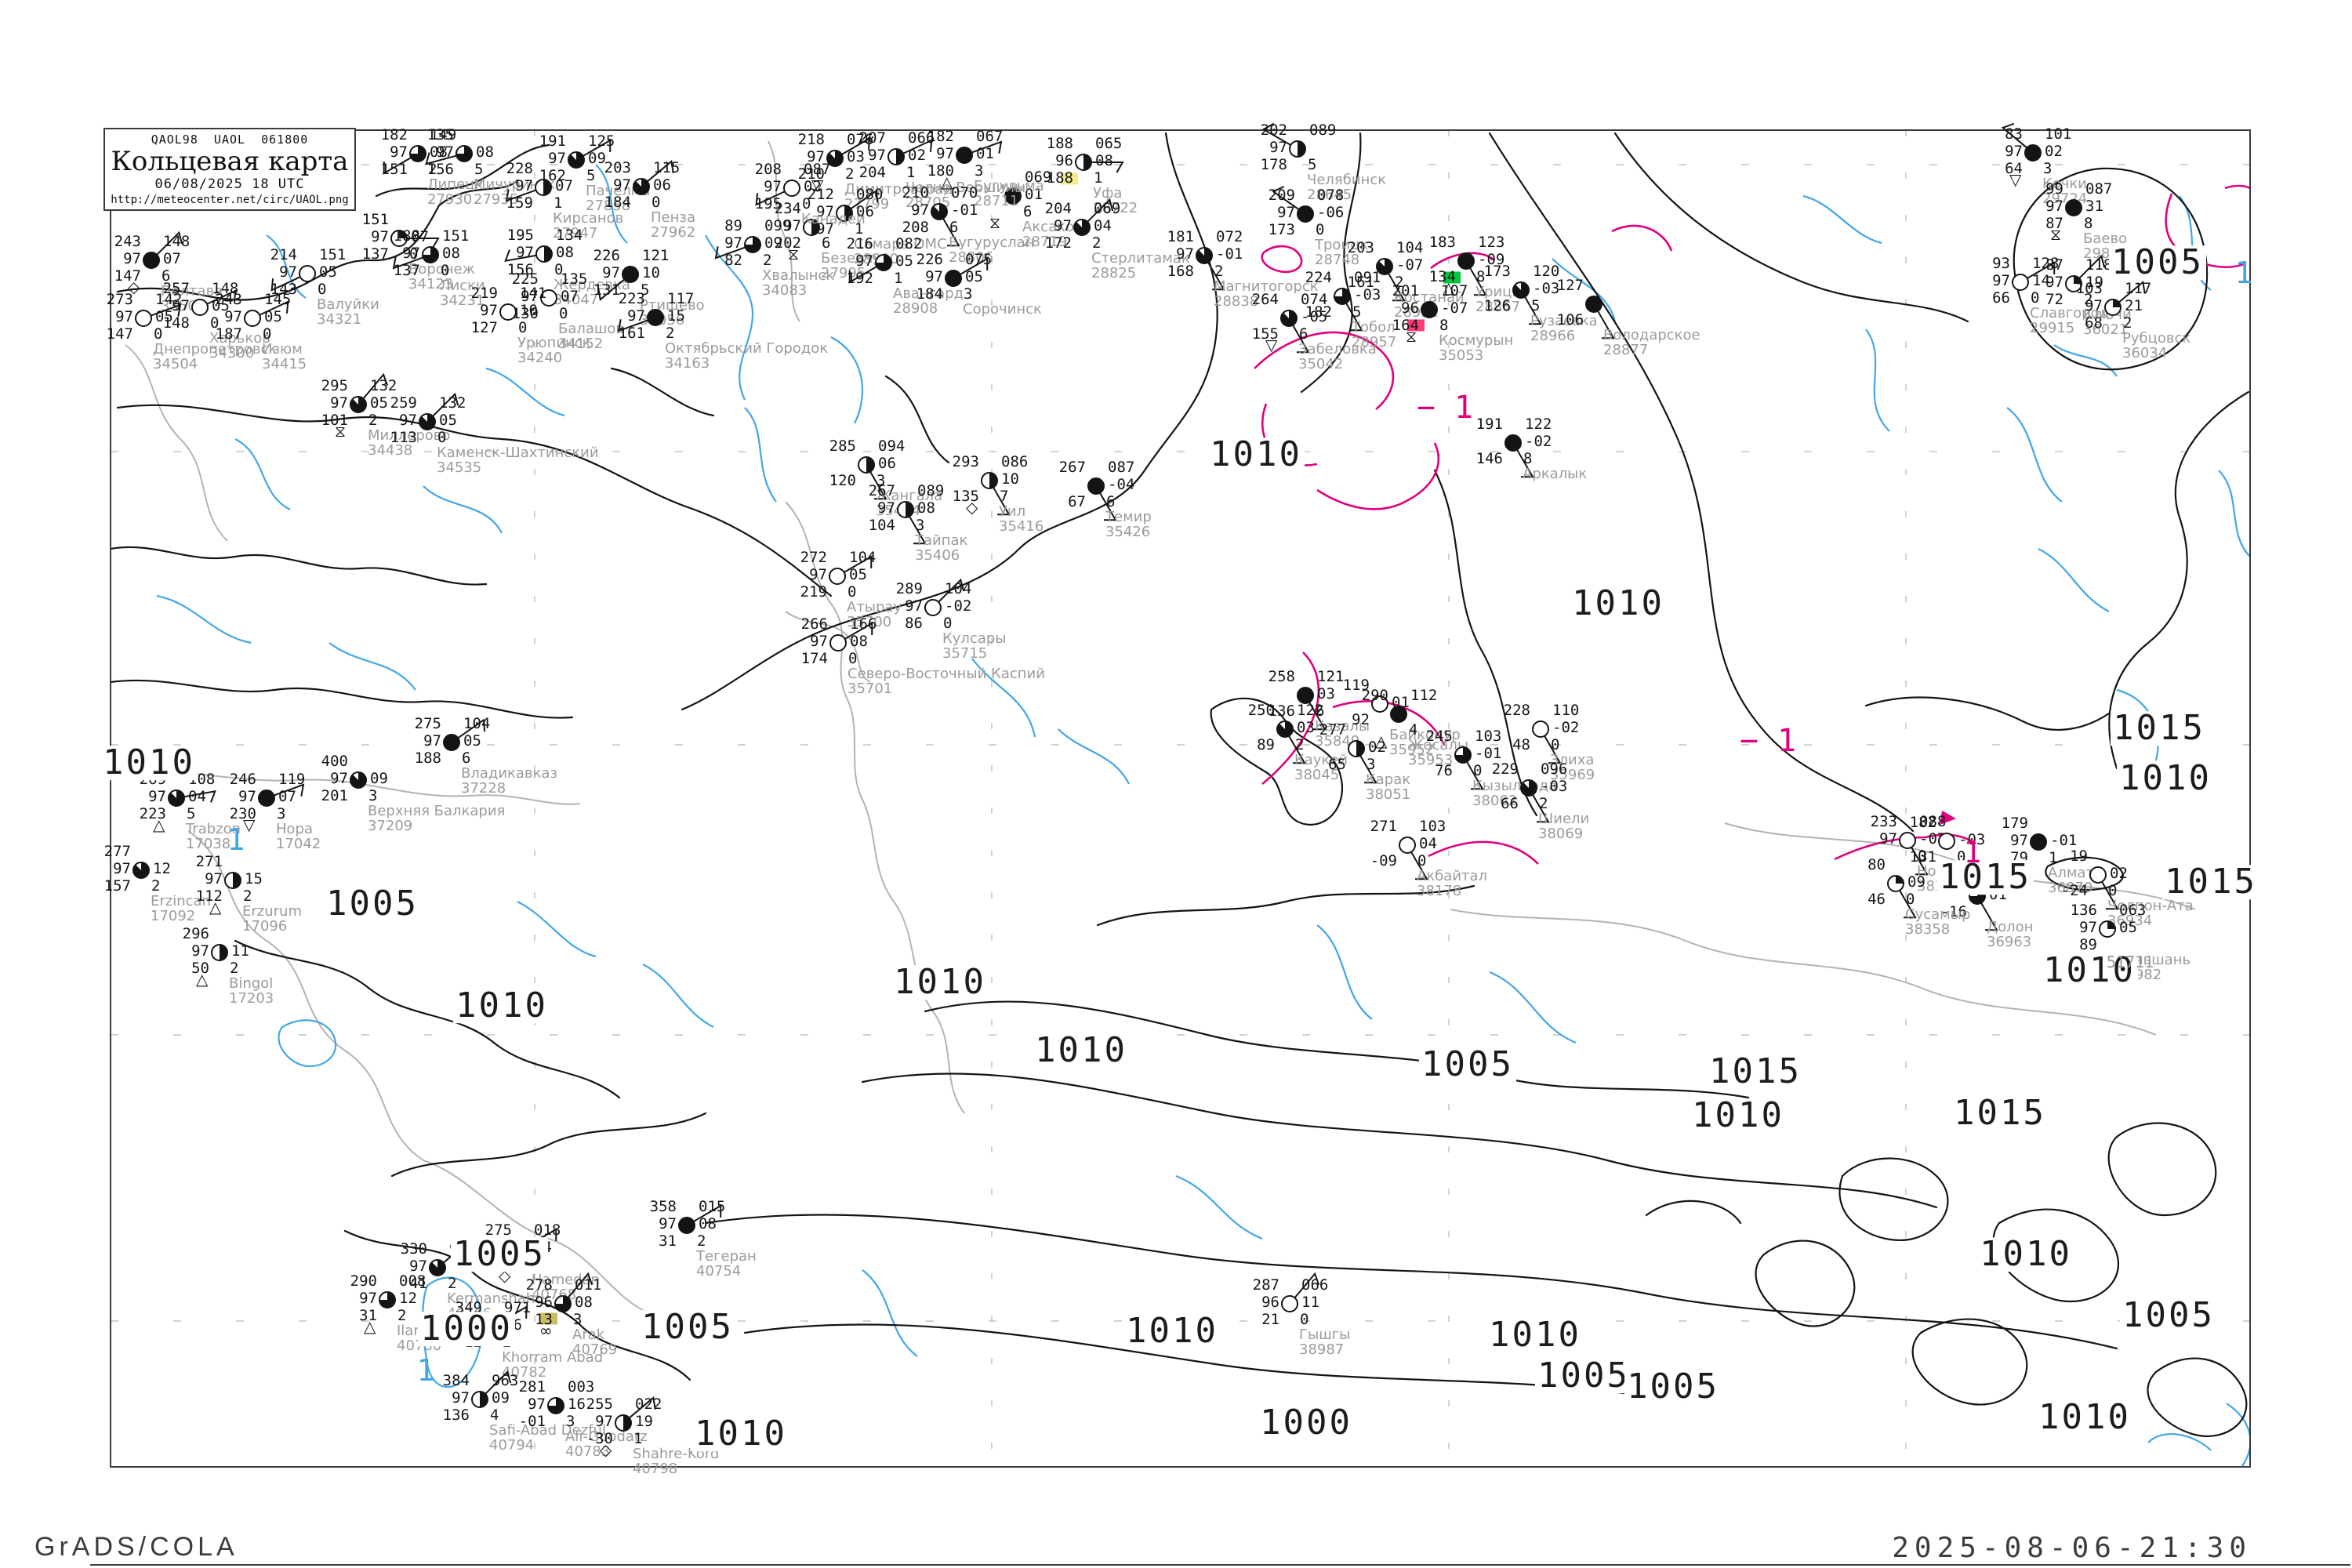  What do you see at coordinates (334, 385) in the screenshot?
I see `station-temperature: 295` at bounding box center [334, 385].